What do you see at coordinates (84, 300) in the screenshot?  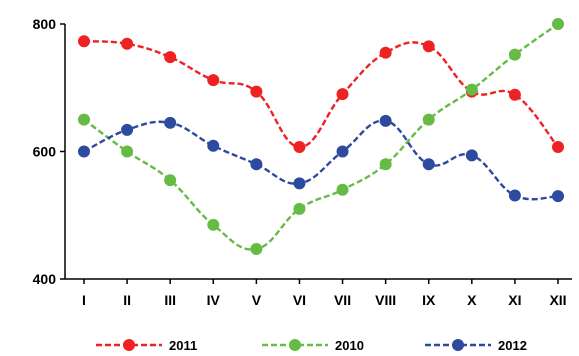 I see `x-tick-label: I` at bounding box center [84, 300].